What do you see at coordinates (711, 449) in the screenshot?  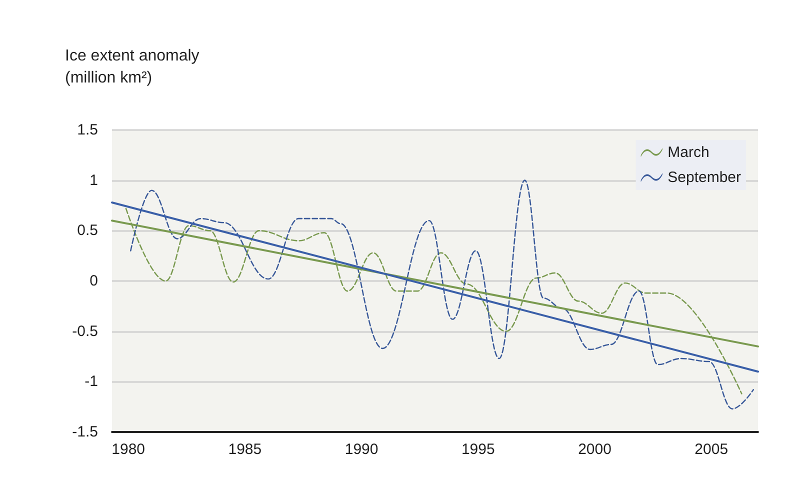 I see `x-tick-label: 2005` at bounding box center [711, 449].